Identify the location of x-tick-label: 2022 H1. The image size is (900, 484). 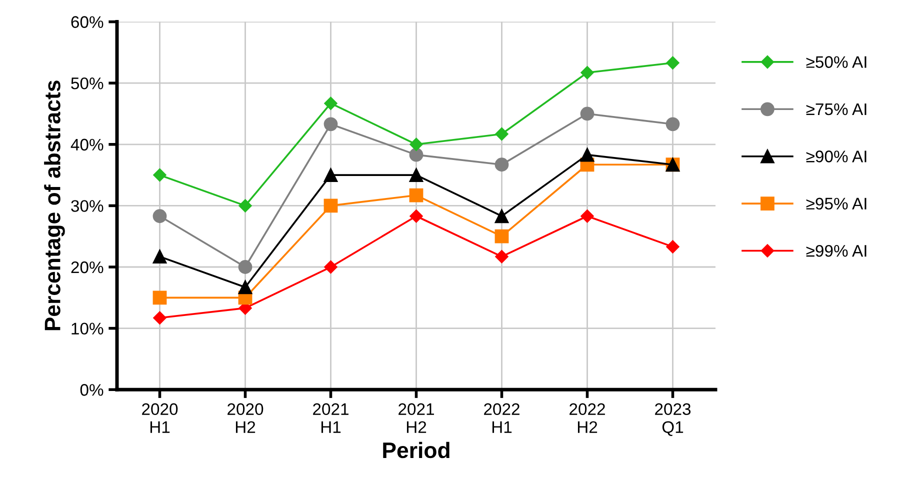
(502, 418).